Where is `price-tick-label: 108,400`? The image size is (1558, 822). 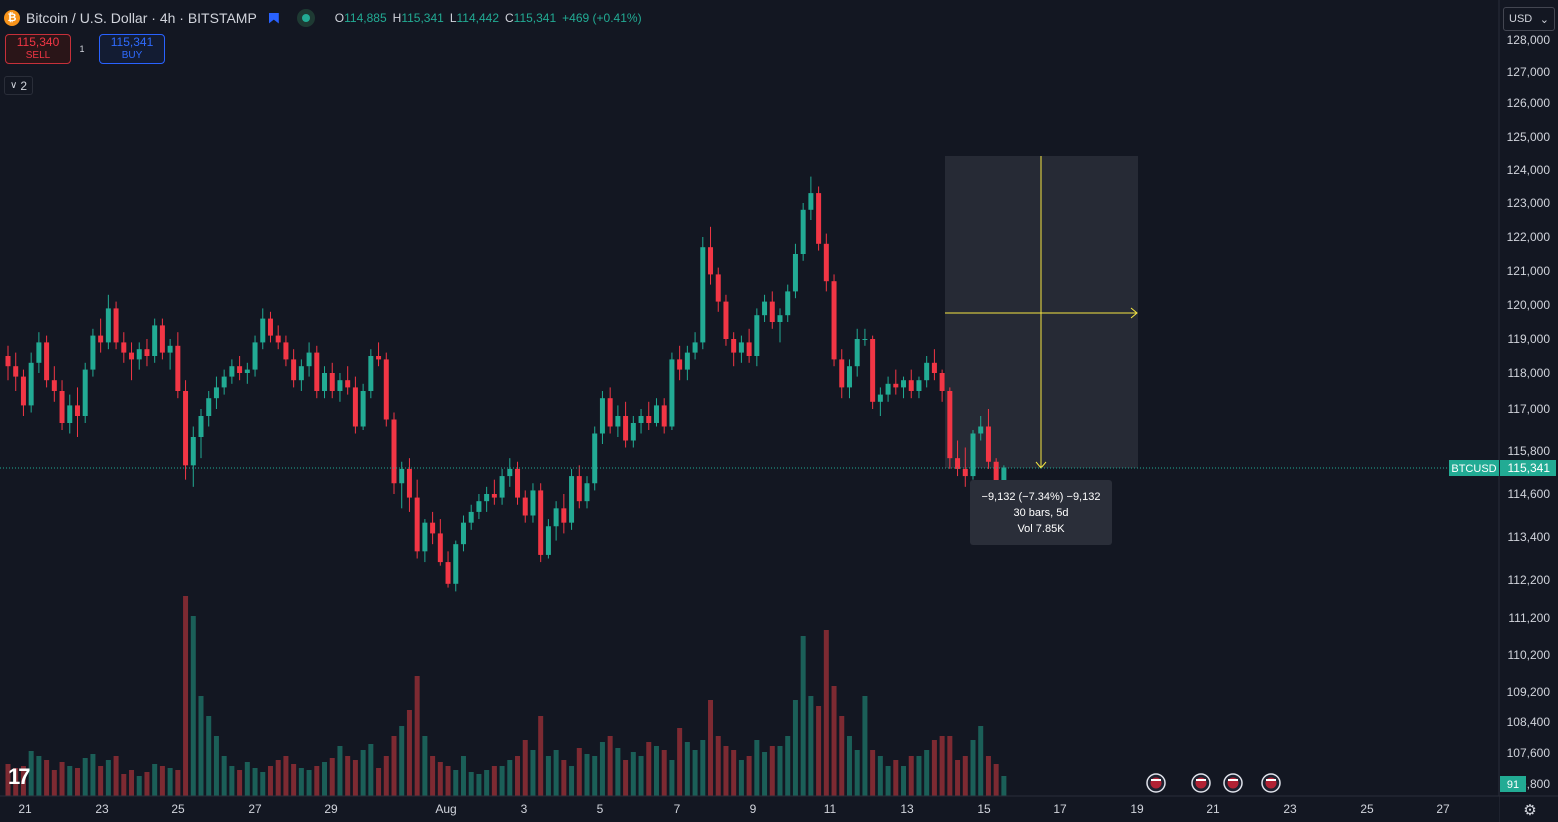
price-tick-label: 108,400 is located at coordinates (1529, 722).